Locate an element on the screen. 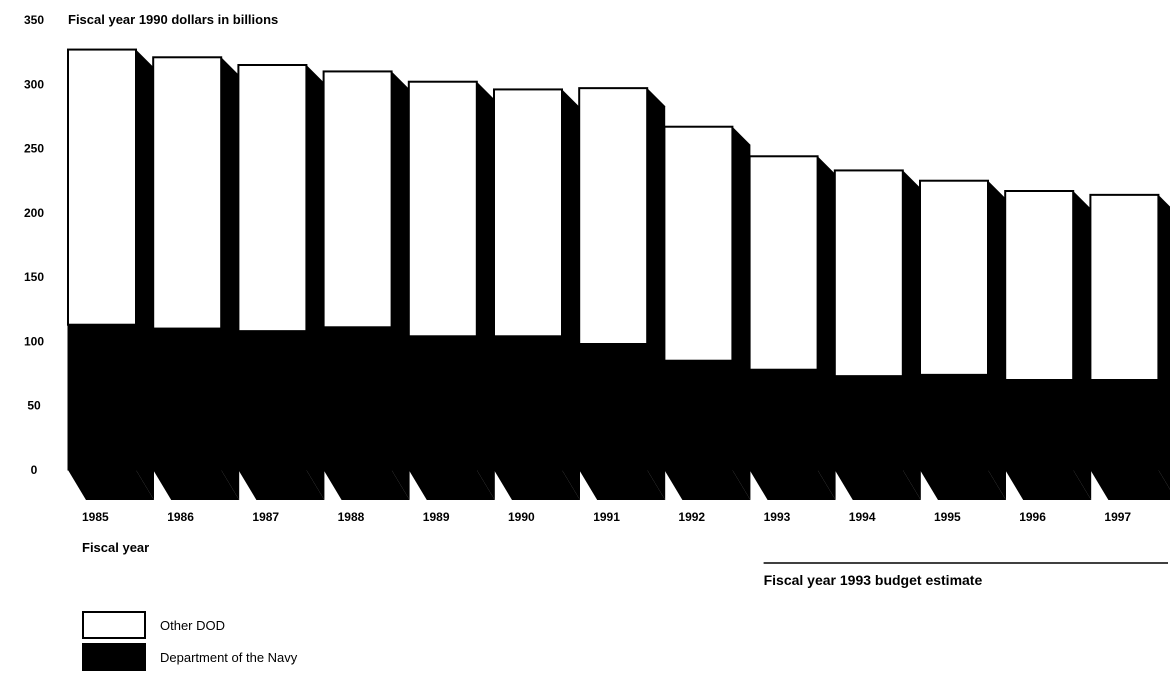 This screenshot has width=1170, height=682. x-tick-label: 1997 is located at coordinates (1117, 517).